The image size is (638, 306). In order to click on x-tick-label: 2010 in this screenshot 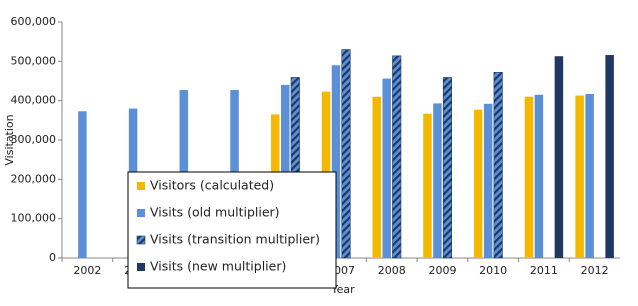, I will do `click(493, 270)`.